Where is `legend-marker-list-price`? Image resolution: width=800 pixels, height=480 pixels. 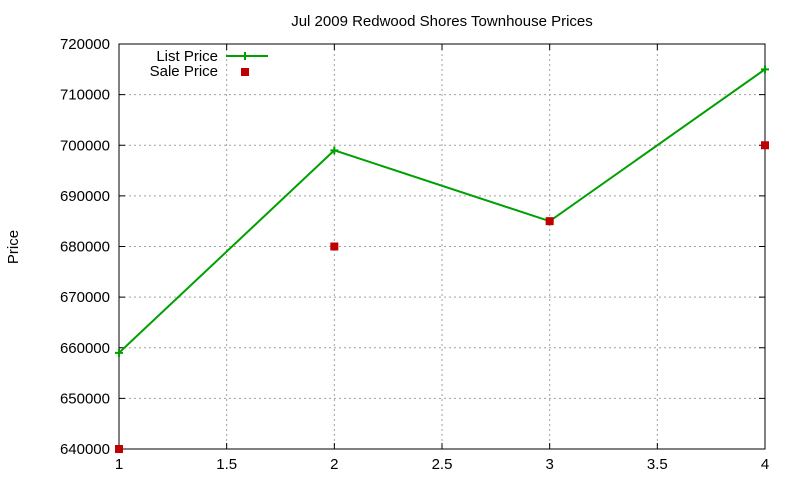 legend-marker-list-price is located at coordinates (245, 56).